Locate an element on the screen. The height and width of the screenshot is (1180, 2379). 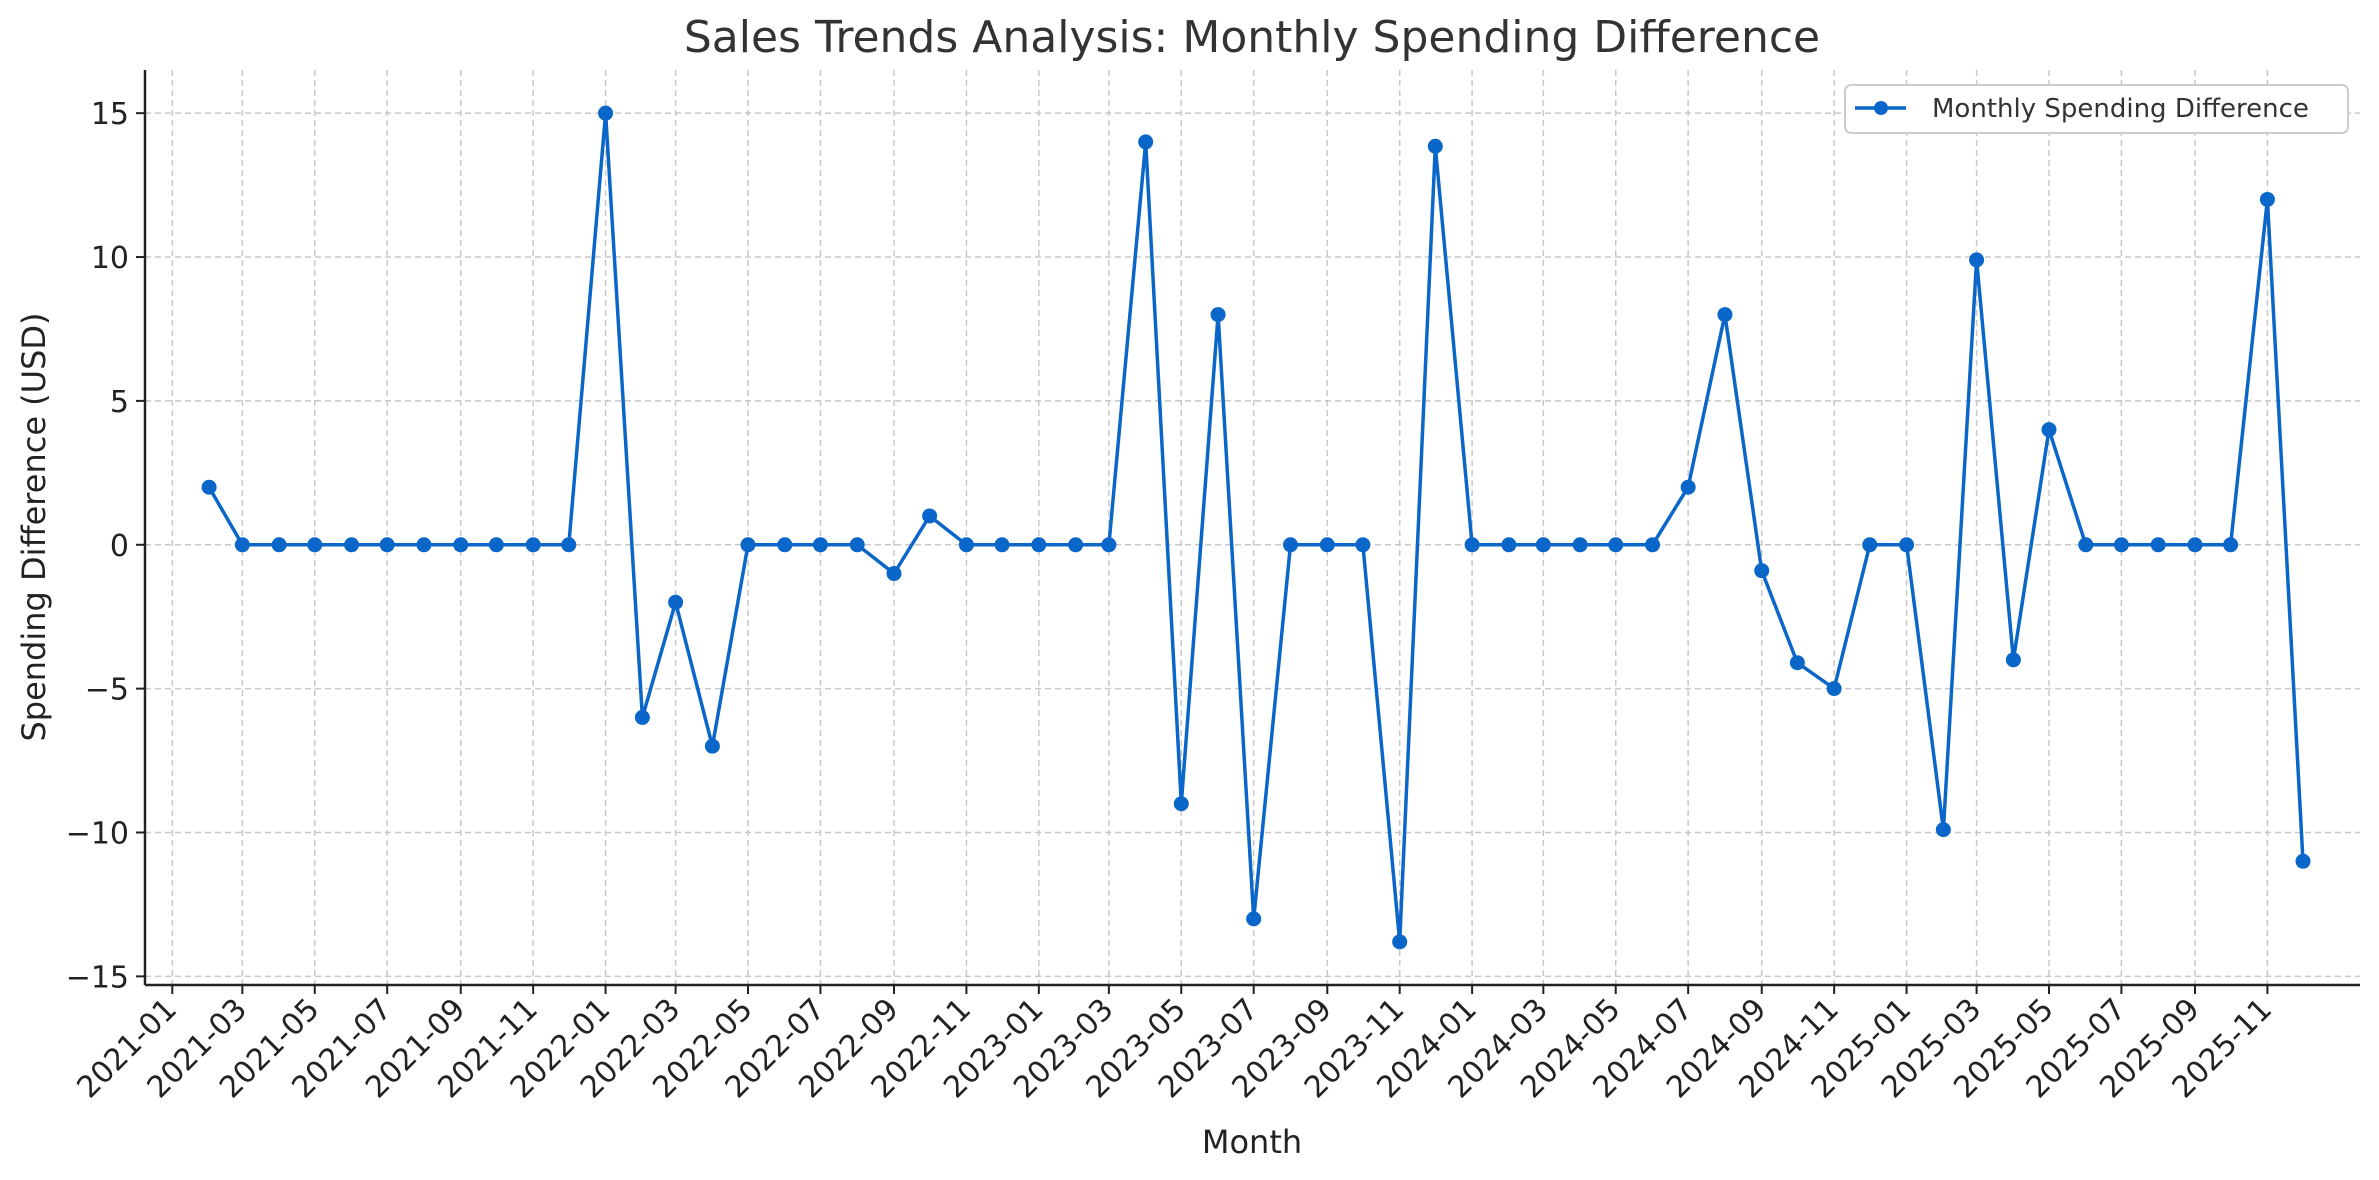
legend-box is located at coordinates (2096, 109).